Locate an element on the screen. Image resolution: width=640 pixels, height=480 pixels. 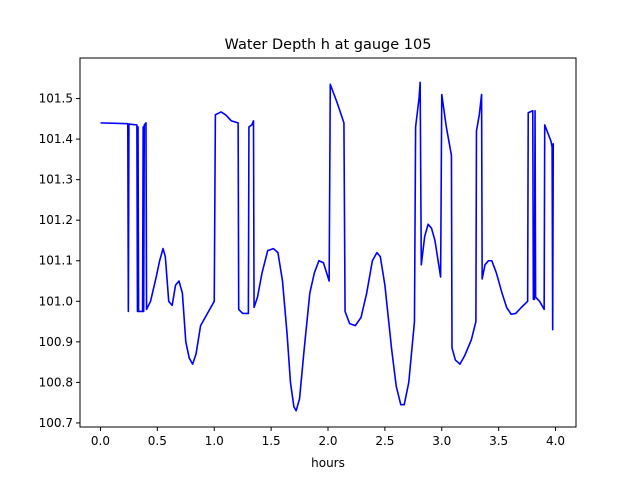
x-axis: 0.0 0.5 1.0 1.5 2.0 2.5 3.0 3.5 4.0 is located at coordinates (328, 437).